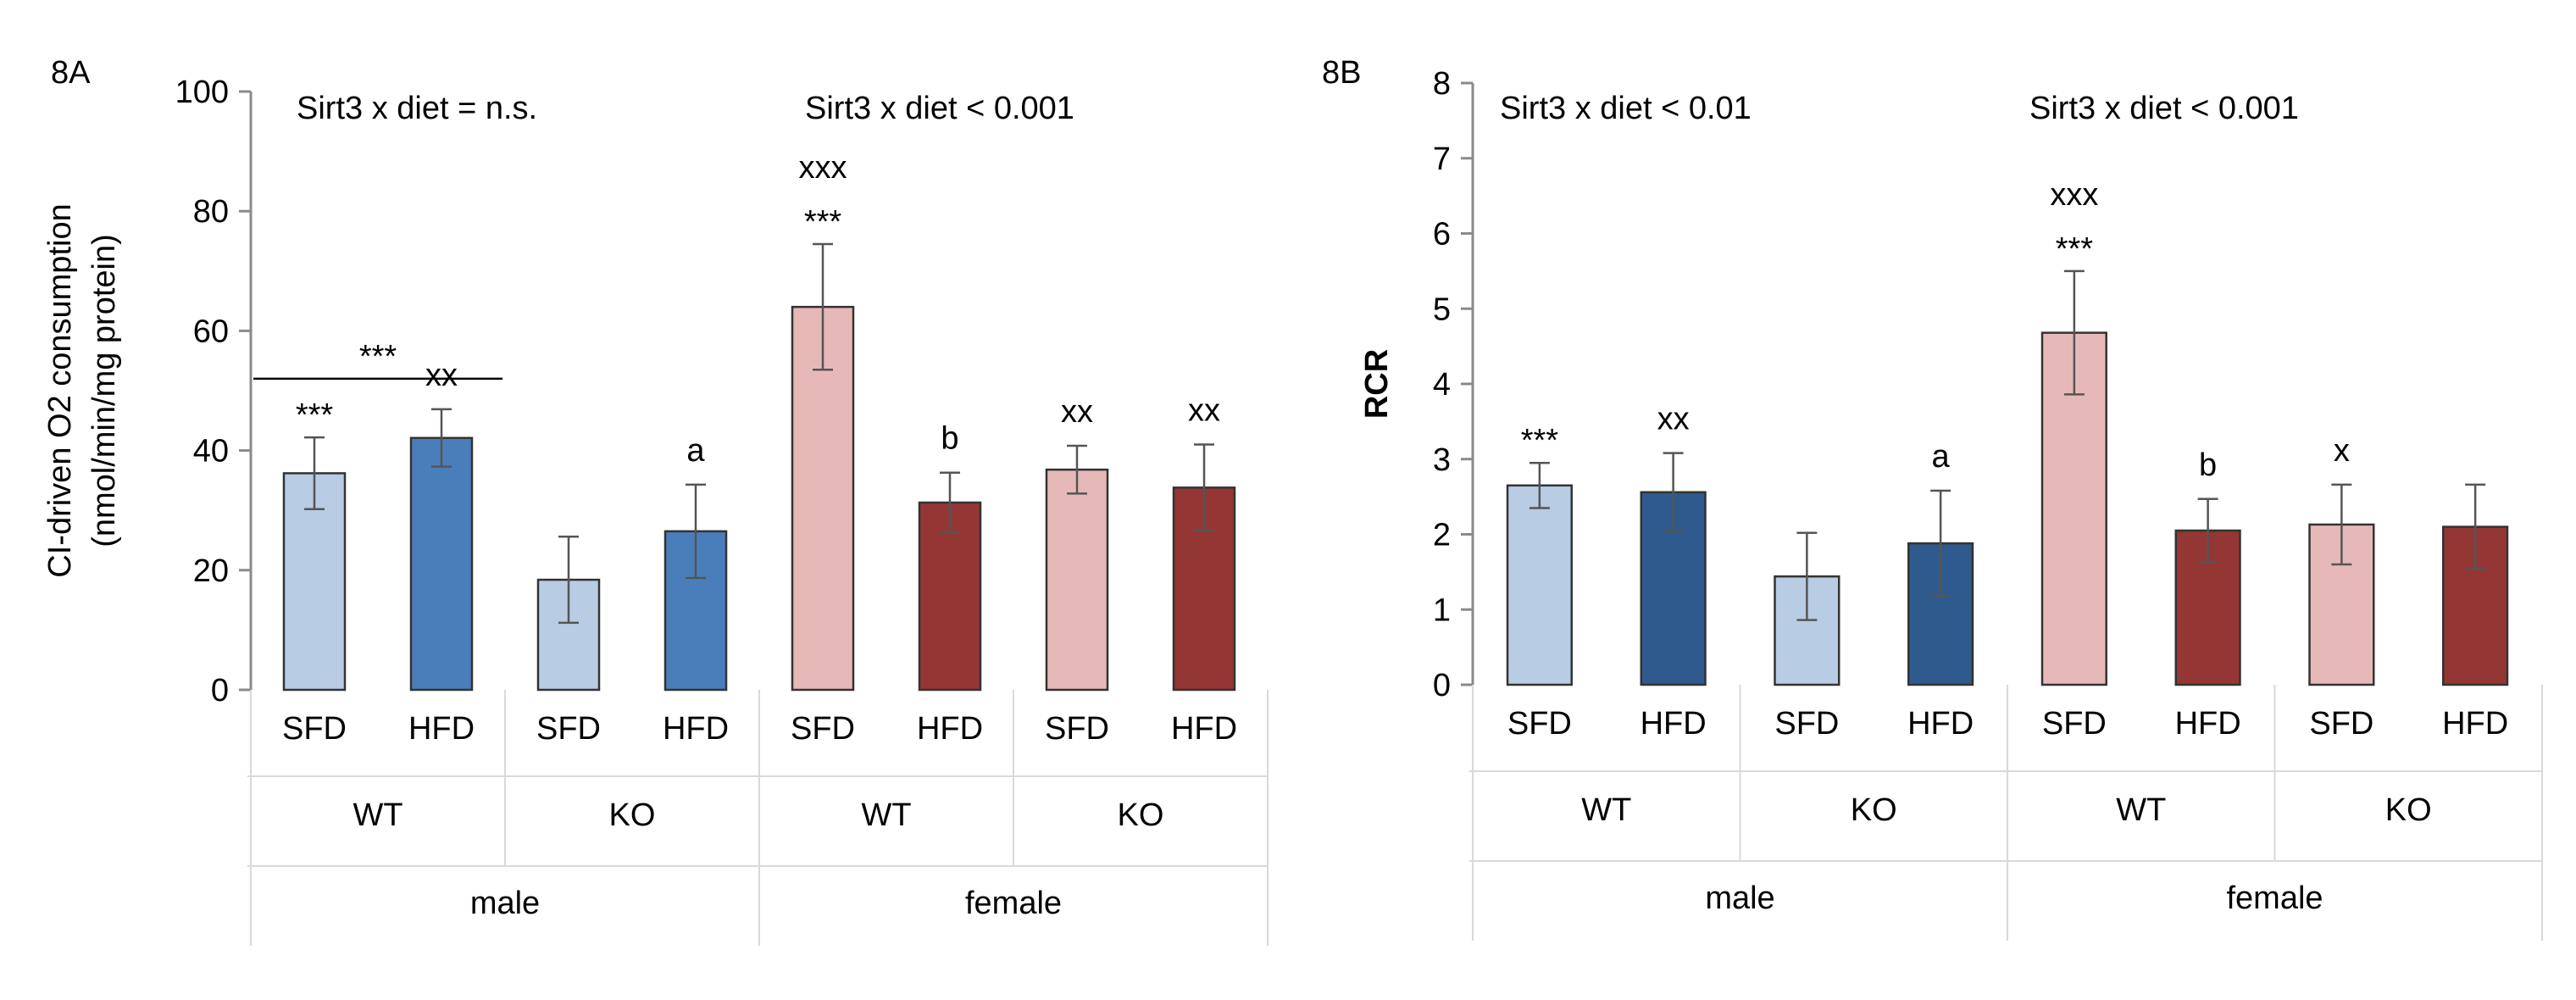 This screenshot has height=1000, width=2576. I want to click on y-tick-label: 100, so click(202, 92).